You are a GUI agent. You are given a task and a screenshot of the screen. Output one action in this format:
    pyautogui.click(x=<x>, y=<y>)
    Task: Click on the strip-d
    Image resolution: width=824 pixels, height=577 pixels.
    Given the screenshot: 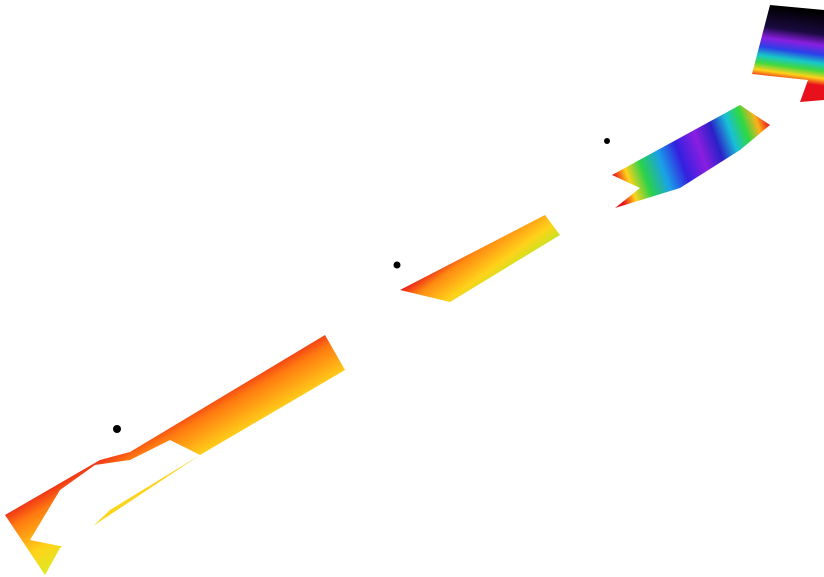 What is the action you would take?
    pyautogui.click(x=788, y=53)
    